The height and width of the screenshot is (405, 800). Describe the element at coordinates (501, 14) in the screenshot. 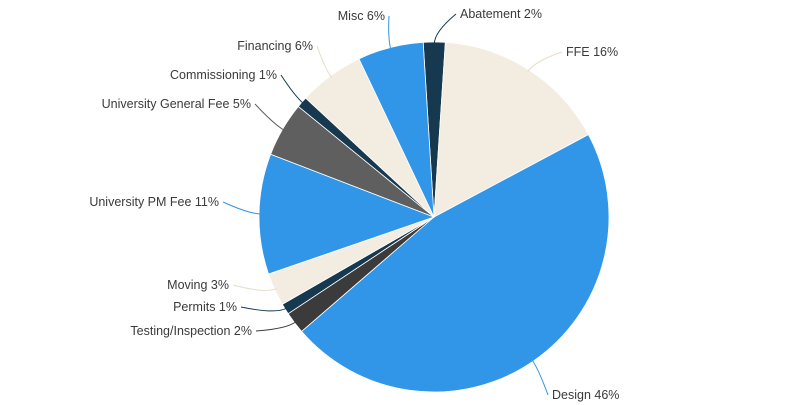

I see `slice-label-abatement-2: Abatement 2%` at that location.